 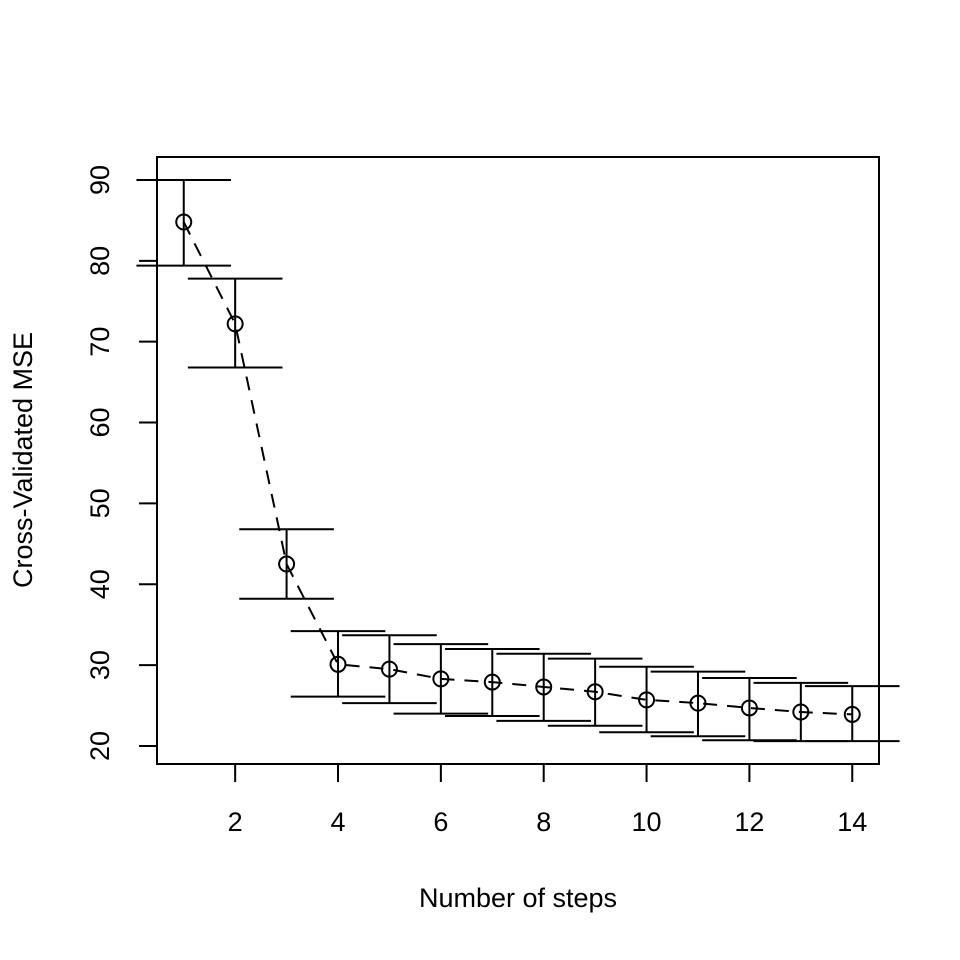 What do you see at coordinates (100, 423) in the screenshot?
I see `y-tick-label: 60` at bounding box center [100, 423].